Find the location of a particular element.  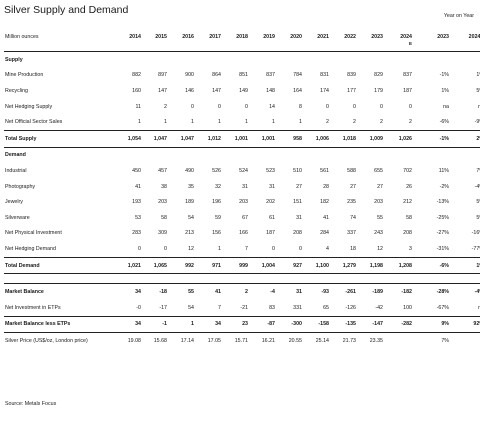

value-cell: 212 is located at coordinates (407, 202).